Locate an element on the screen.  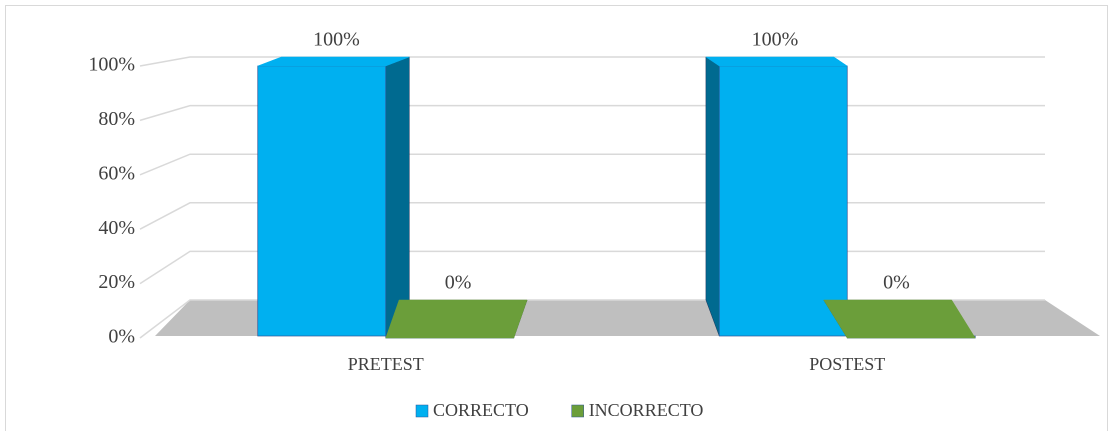
x-tick-label: PRETEST is located at coordinates (386, 364).